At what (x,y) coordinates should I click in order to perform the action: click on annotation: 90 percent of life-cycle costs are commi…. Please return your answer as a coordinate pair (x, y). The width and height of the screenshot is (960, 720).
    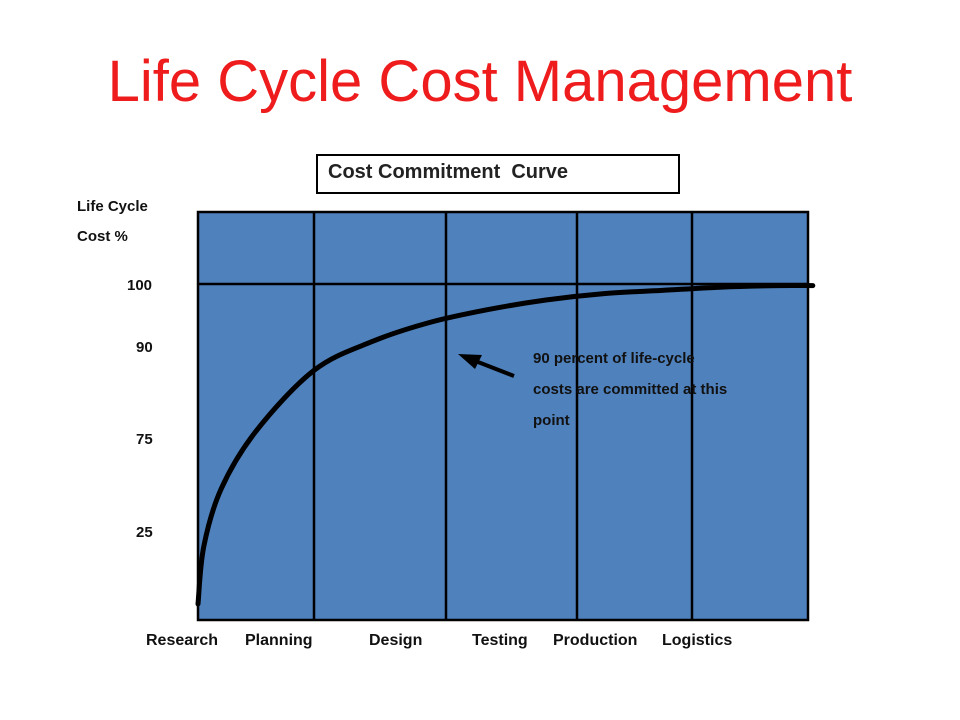
    Looking at the image, I should click on (592, 389).